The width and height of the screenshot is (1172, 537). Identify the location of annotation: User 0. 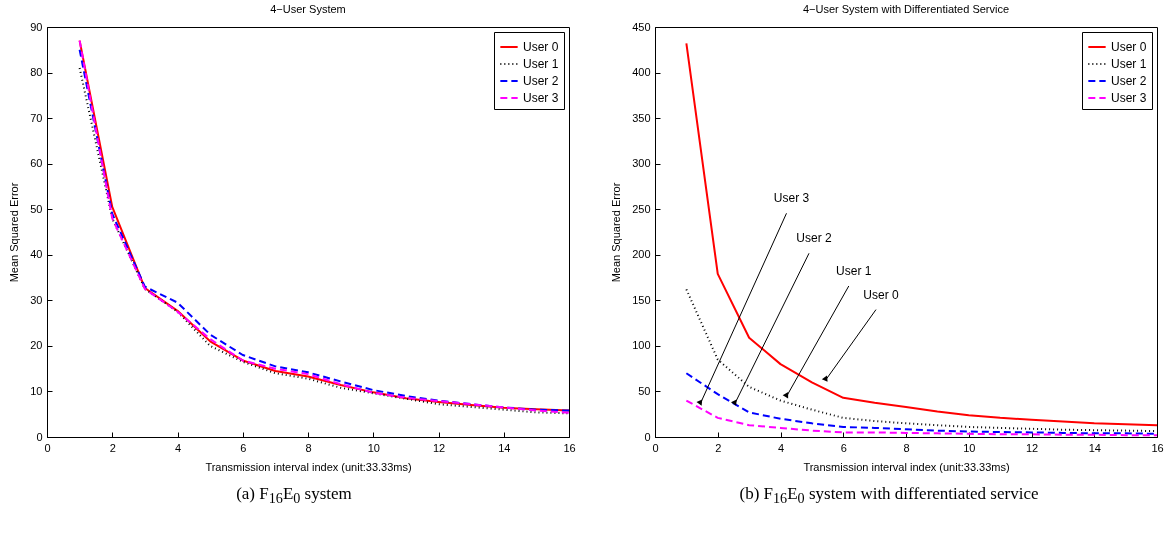
(881, 294).